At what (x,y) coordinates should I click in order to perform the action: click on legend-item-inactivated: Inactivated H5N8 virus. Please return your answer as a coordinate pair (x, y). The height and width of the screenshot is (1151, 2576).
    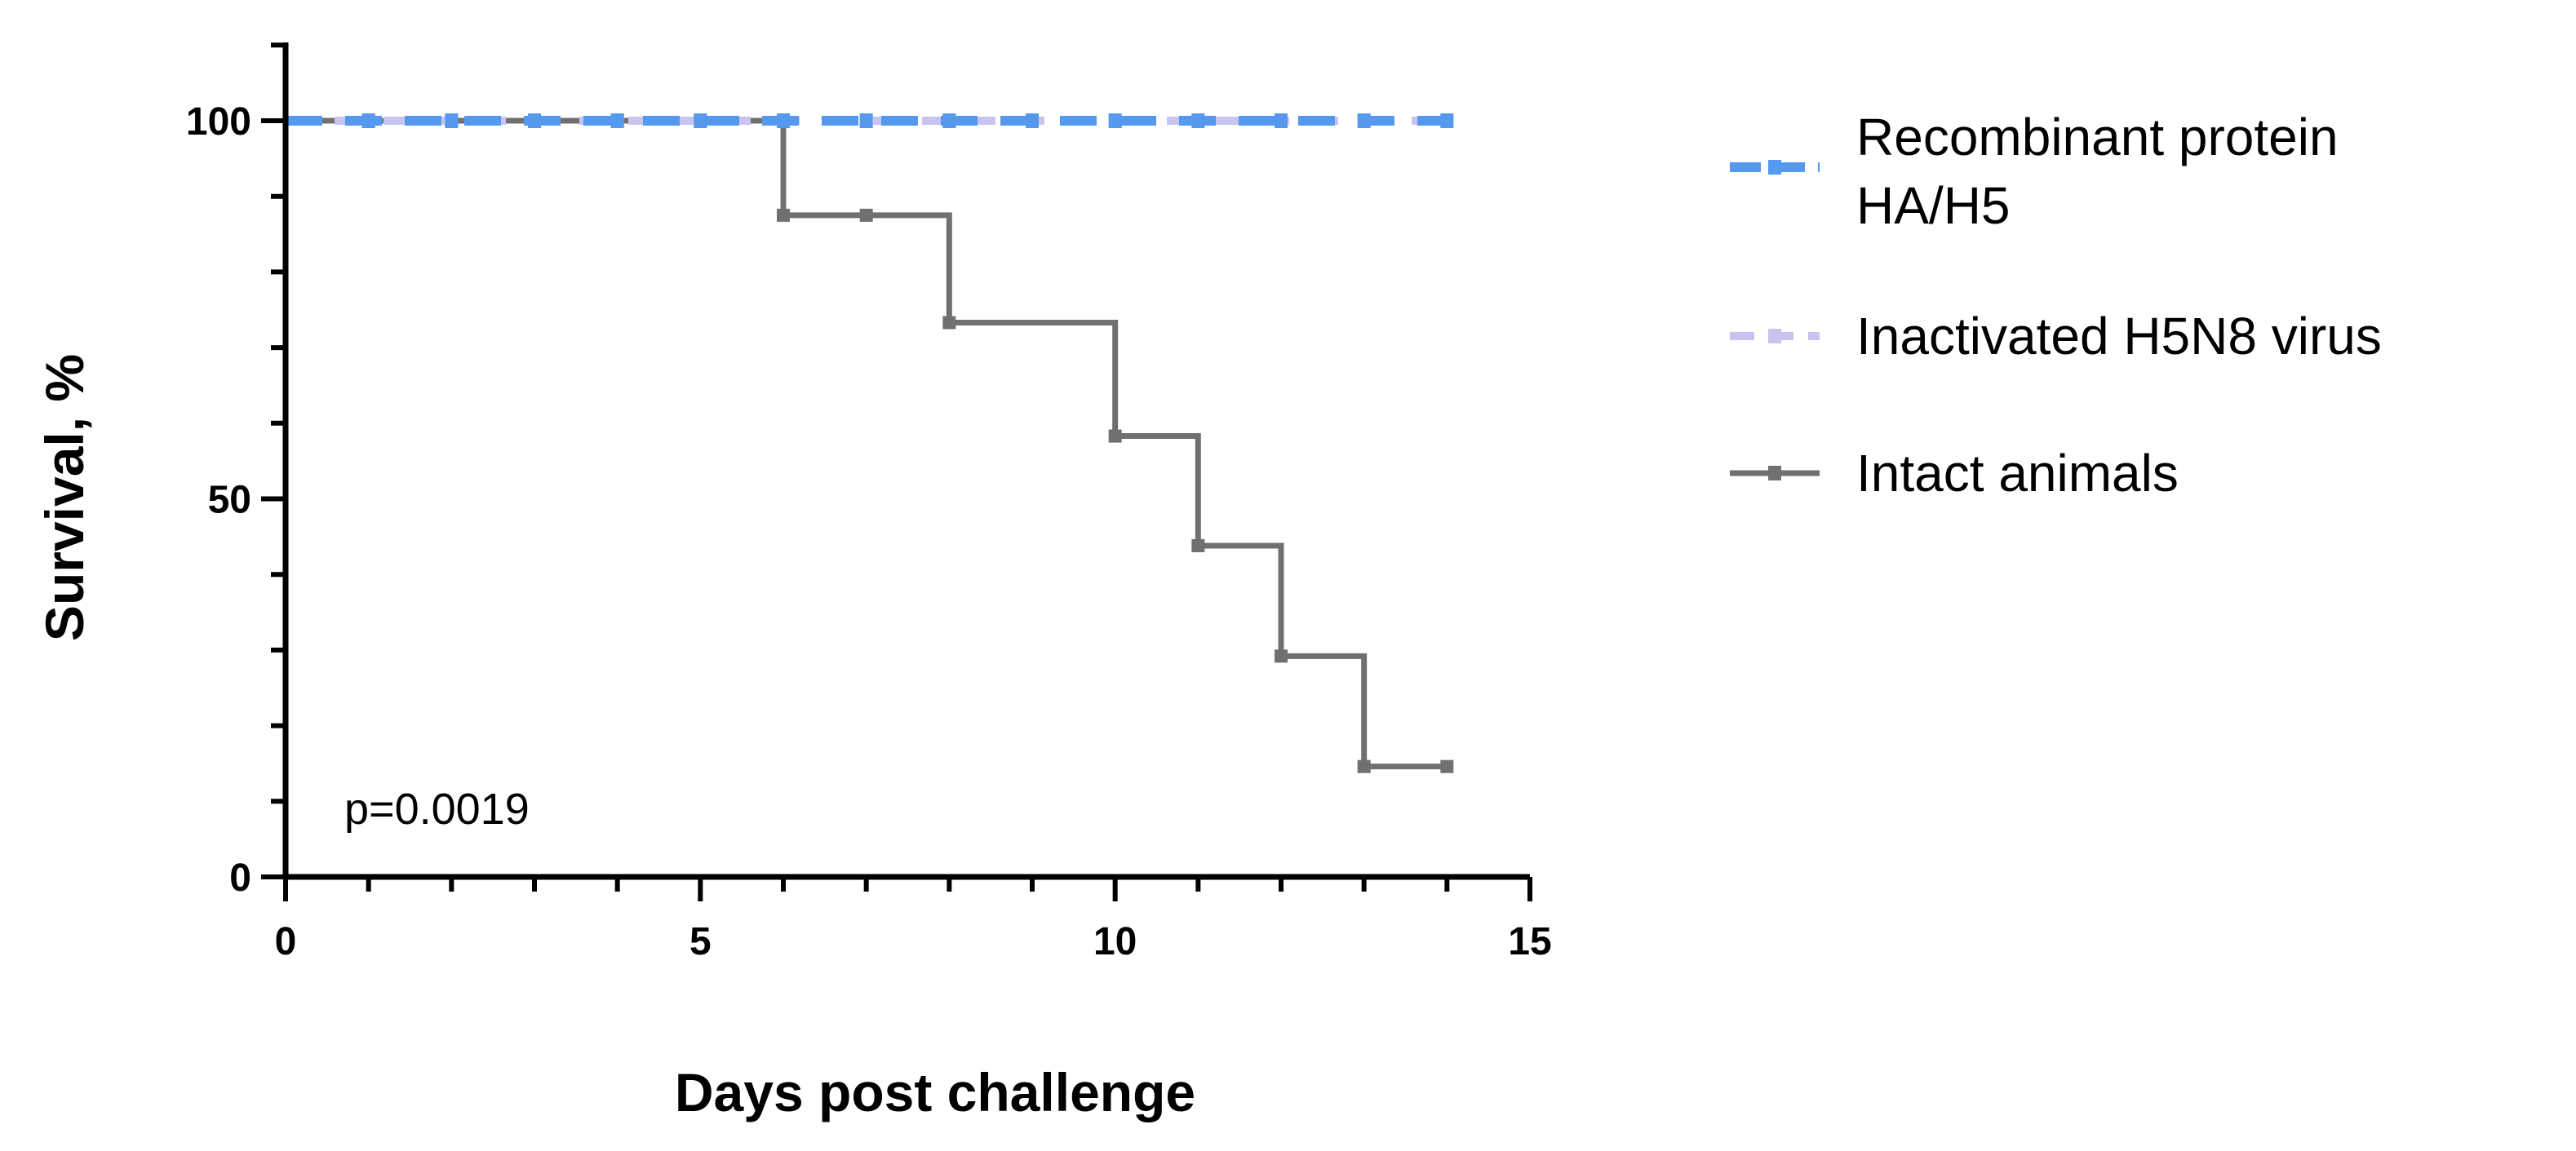
    Looking at the image, I should click on (2056, 336).